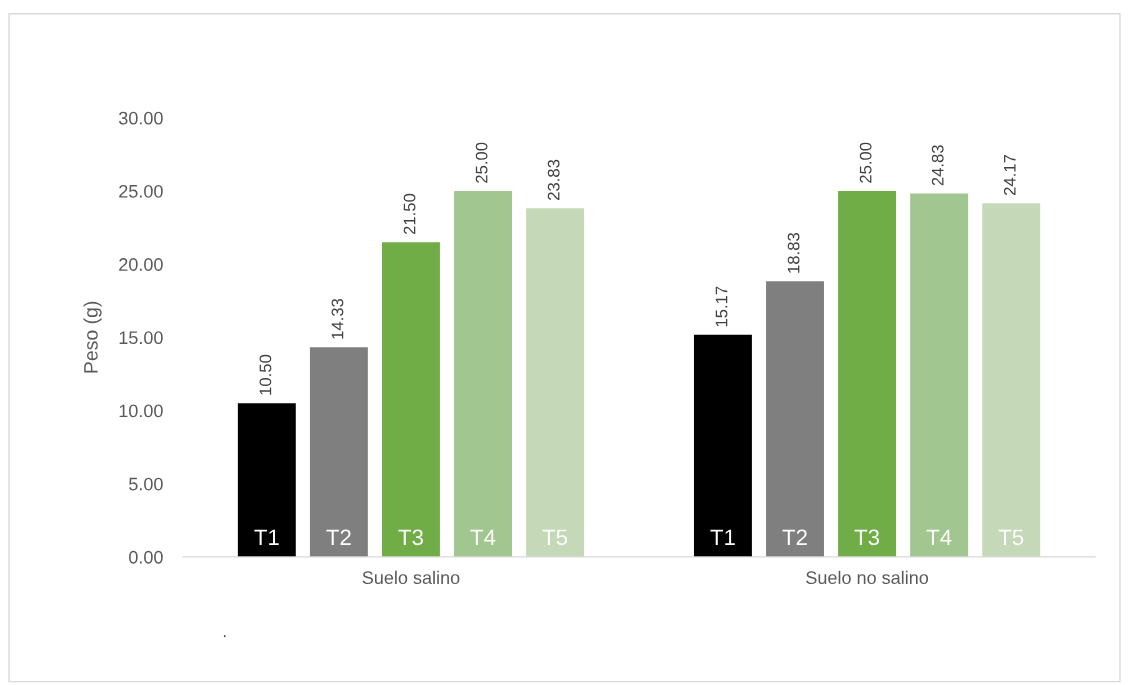 This screenshot has width=1129, height=685. What do you see at coordinates (140, 118) in the screenshot?
I see `y-tick-label: 30.00` at bounding box center [140, 118].